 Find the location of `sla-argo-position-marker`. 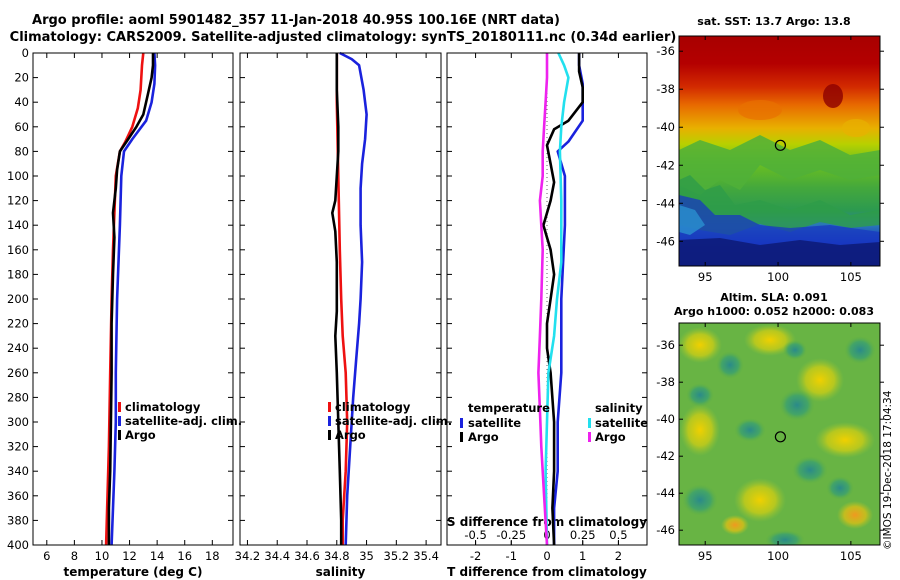

sla-argo-position-marker is located at coordinates (780, 437).